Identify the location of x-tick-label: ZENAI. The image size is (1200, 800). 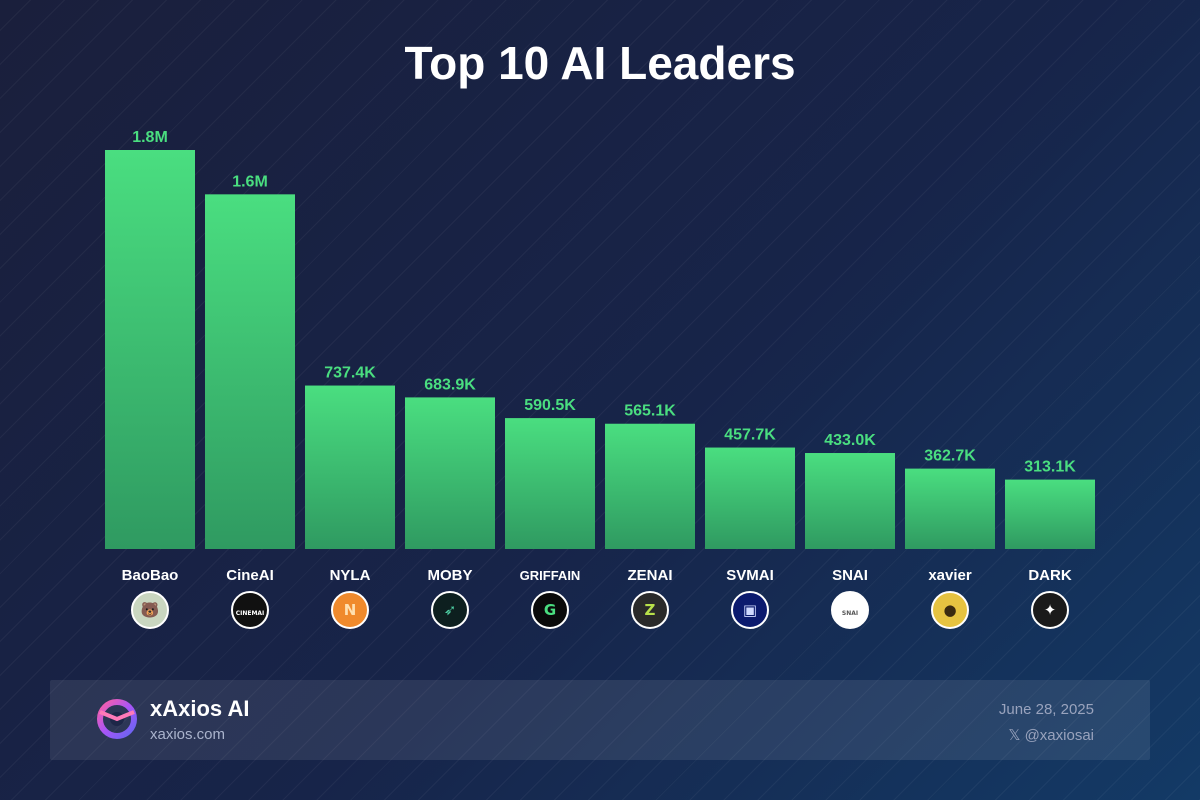
(650, 575).